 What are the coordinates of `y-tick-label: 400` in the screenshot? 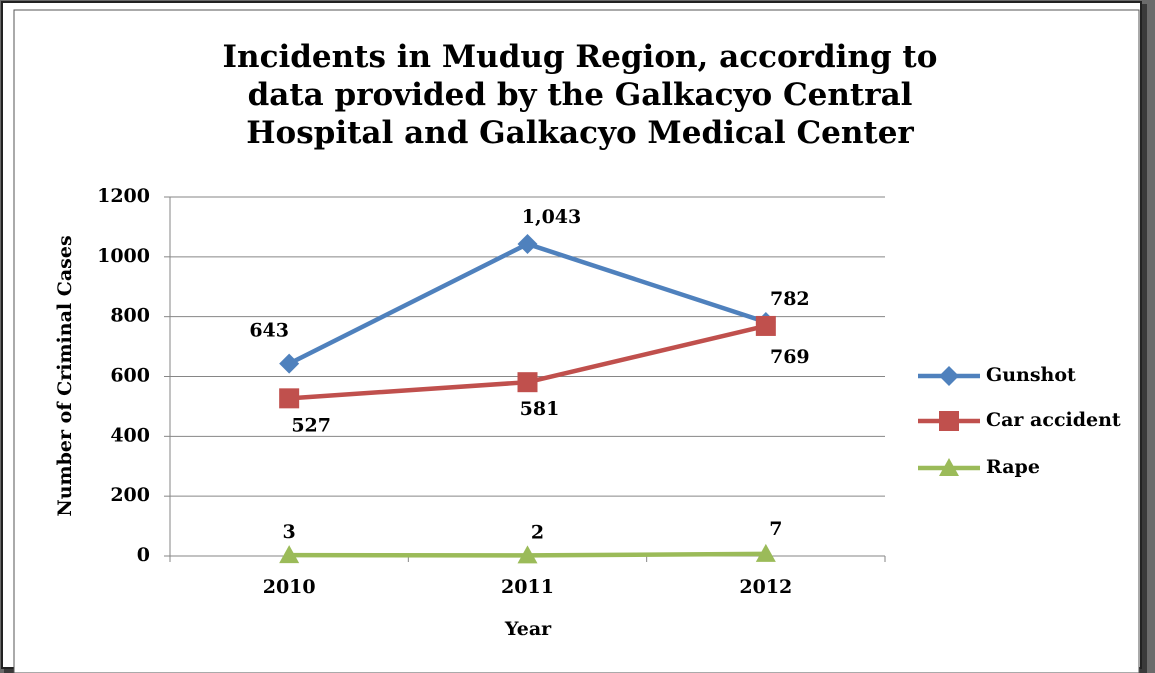 It's located at (130, 435).